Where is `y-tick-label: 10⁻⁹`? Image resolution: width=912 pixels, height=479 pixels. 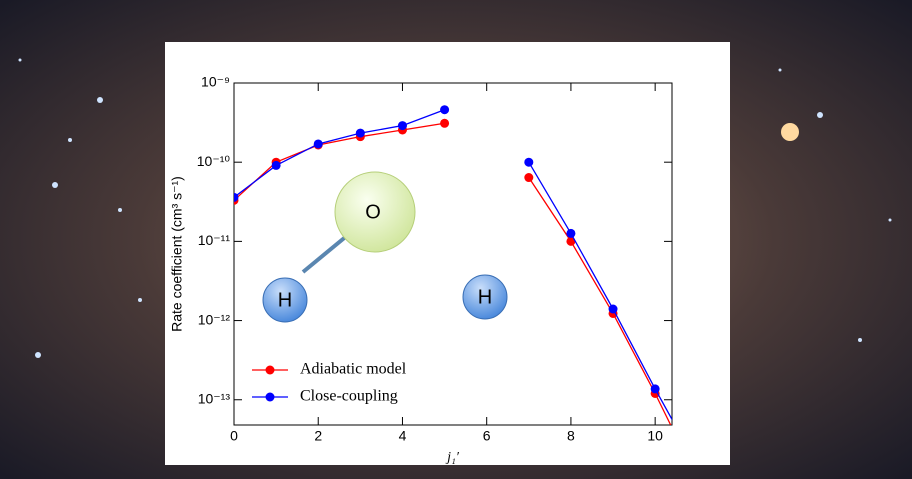
y-tick-label: 10⁻⁹ is located at coordinates (215, 82).